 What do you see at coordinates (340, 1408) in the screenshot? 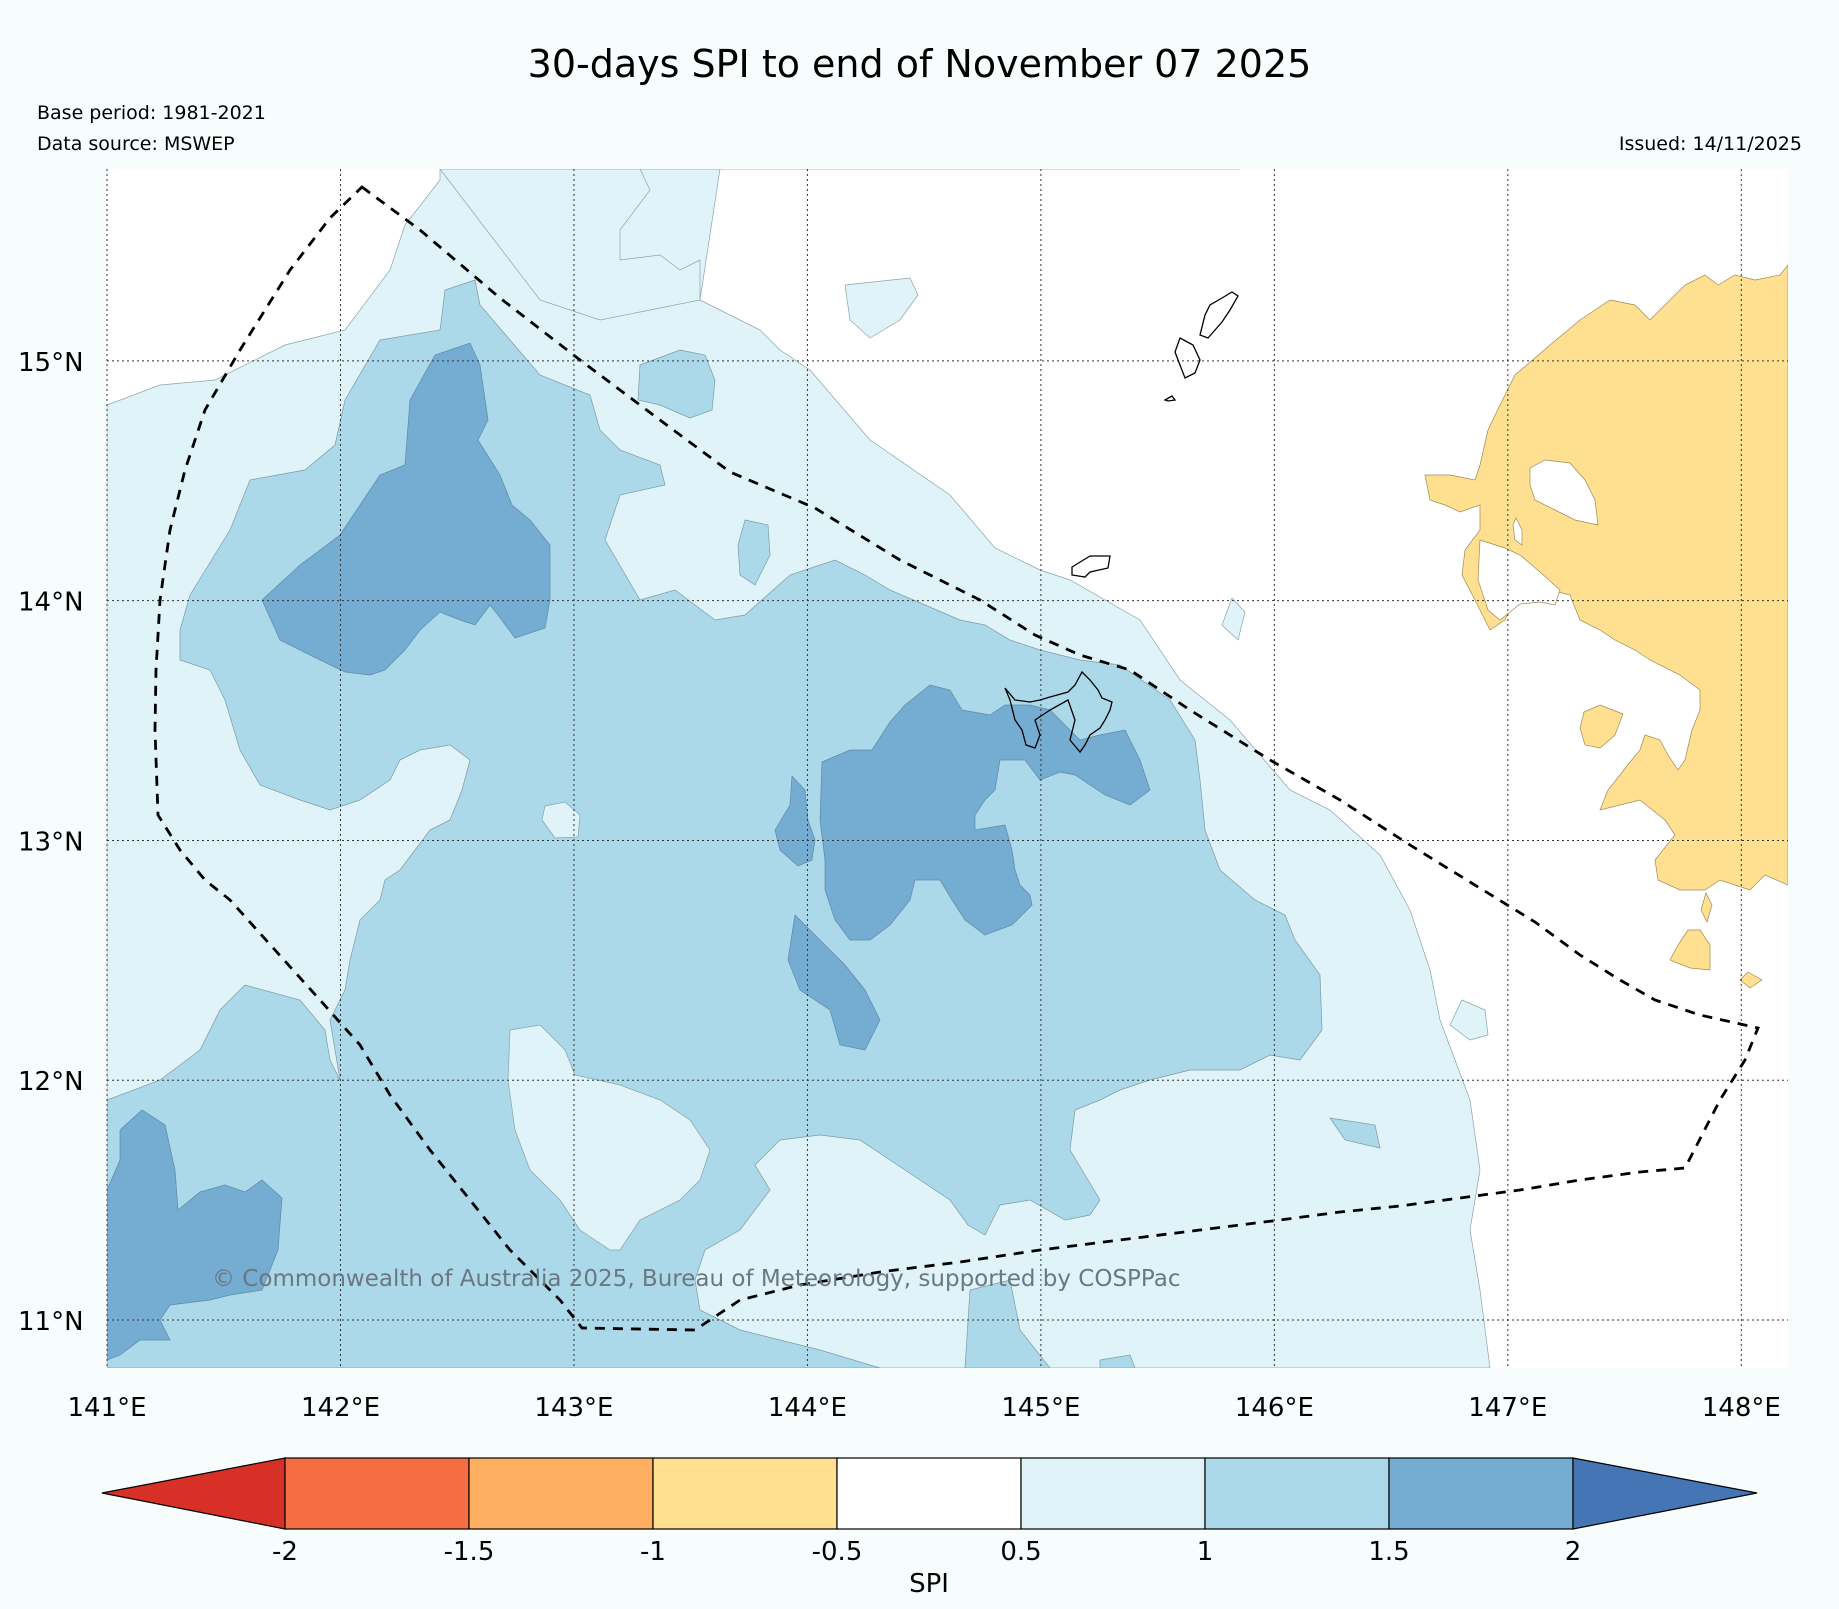
I see `longitude-label: 142°E` at bounding box center [340, 1408].